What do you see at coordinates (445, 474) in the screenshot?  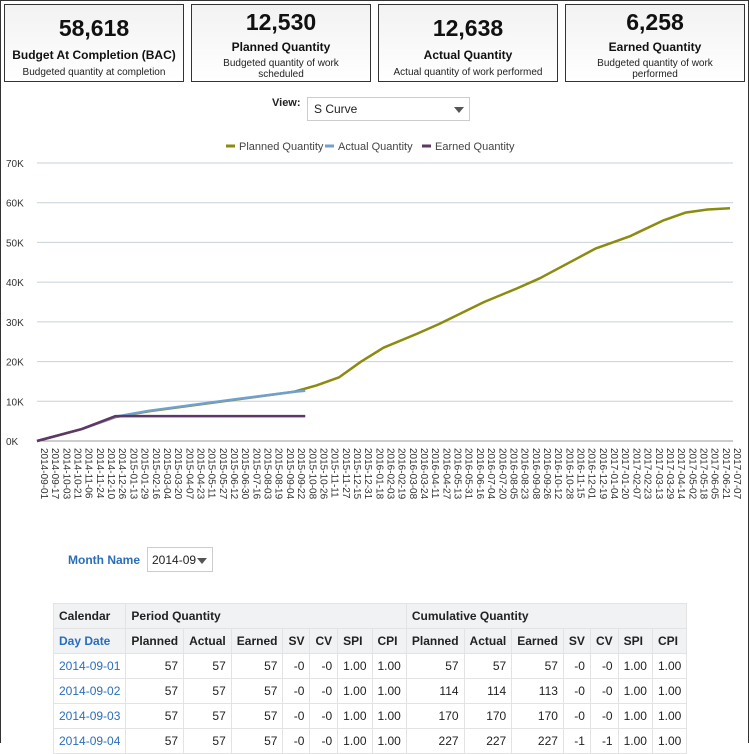 I see `x-tick-label: 2016-04-27` at bounding box center [445, 474].